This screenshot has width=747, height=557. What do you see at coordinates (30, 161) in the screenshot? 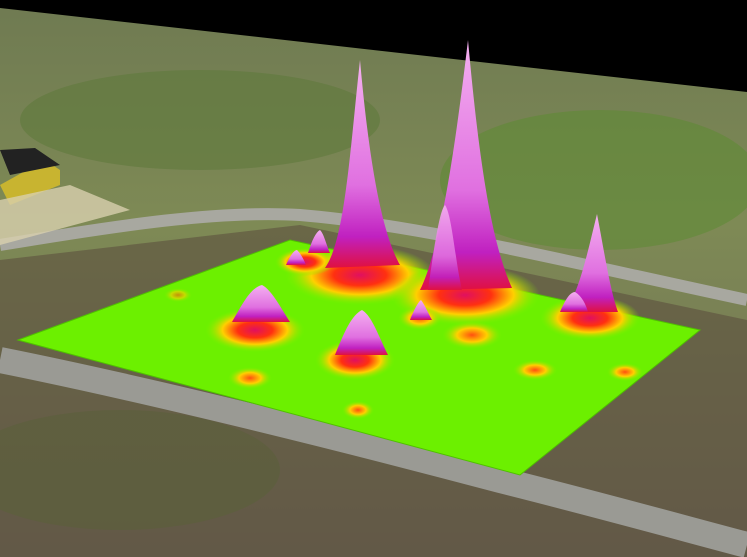
I see `building-roof` at bounding box center [30, 161].